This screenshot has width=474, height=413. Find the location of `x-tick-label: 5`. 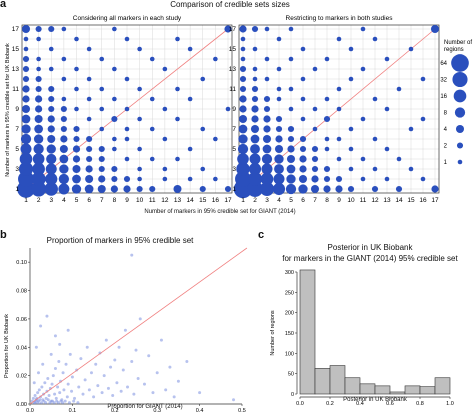

x-tick-label: 5 is located at coordinates (291, 200).